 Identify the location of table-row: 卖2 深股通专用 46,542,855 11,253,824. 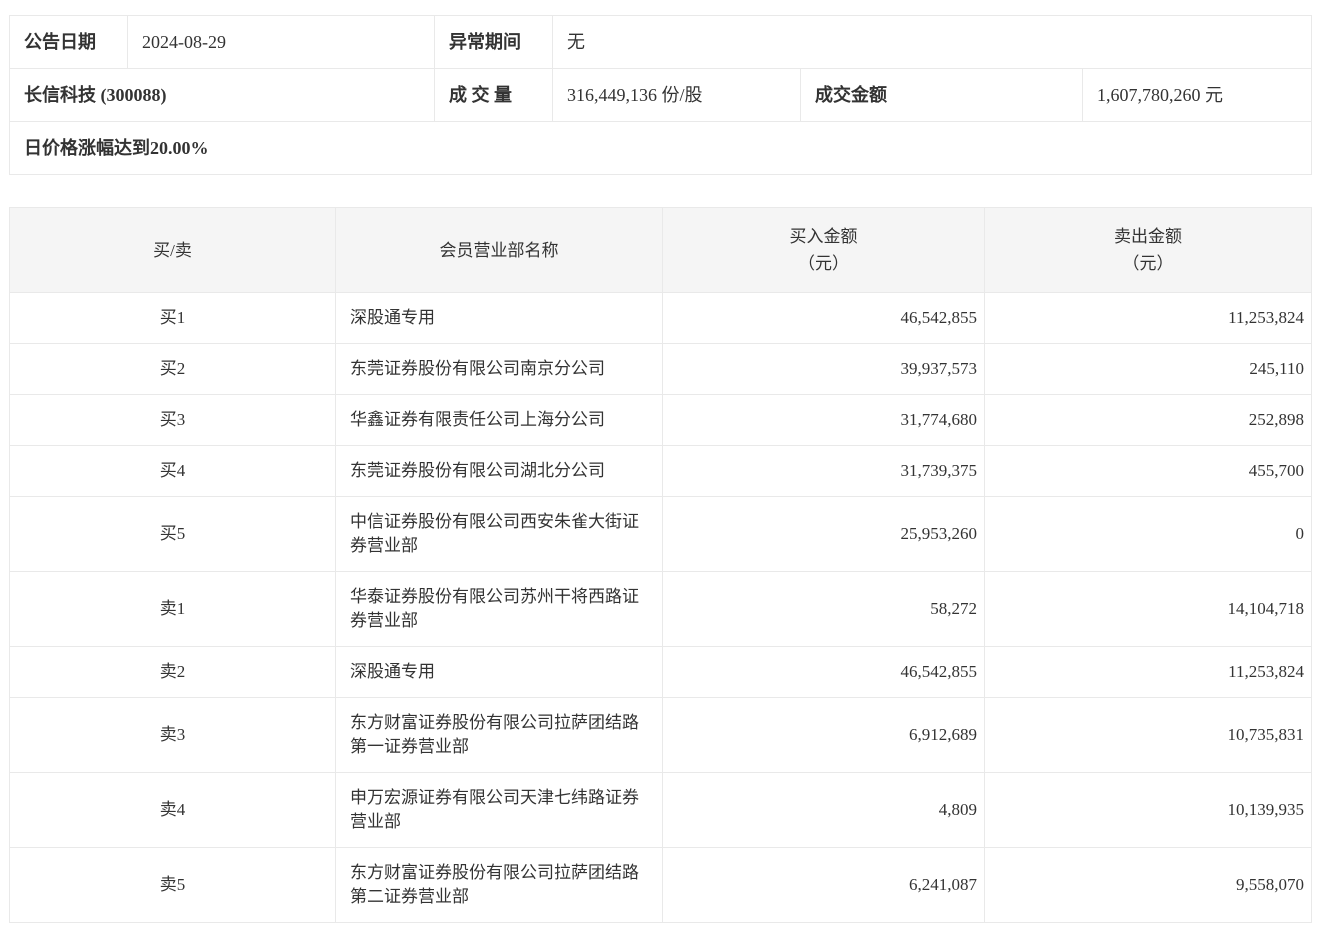
(660, 672).